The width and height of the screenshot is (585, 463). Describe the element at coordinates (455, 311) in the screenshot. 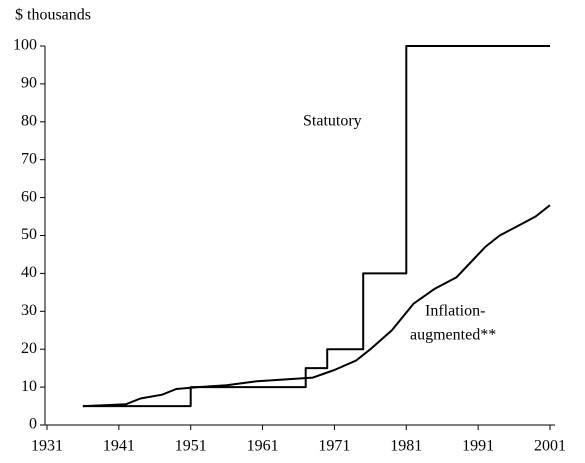

I see `annotation: Inflation-` at that location.